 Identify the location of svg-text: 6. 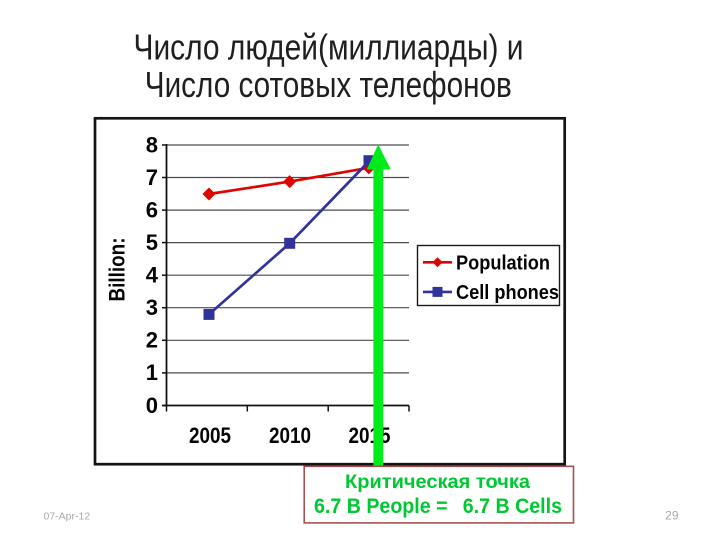
(152, 209).